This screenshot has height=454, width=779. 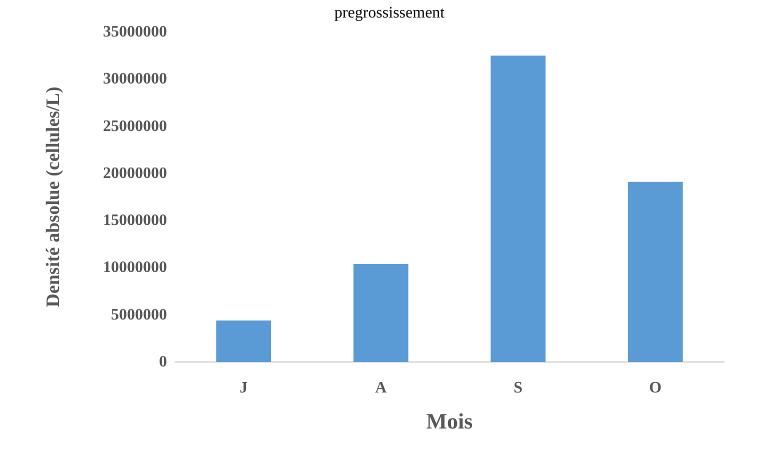 I want to click on x-tick-label: O, so click(x=655, y=388).